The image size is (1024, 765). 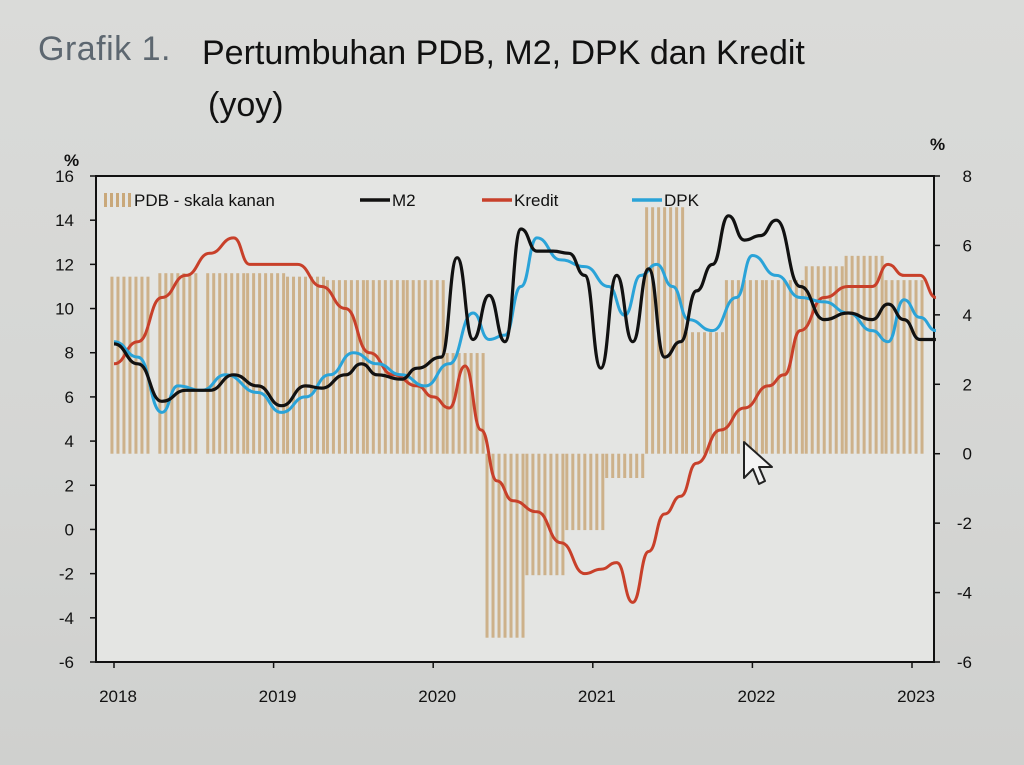 What do you see at coordinates (69, 353) in the screenshot?
I see `left-axis-tick-label: 8` at bounding box center [69, 353].